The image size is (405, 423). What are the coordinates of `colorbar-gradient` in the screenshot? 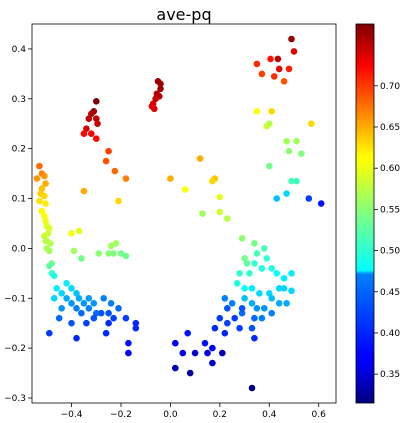 It's located at (365, 213).